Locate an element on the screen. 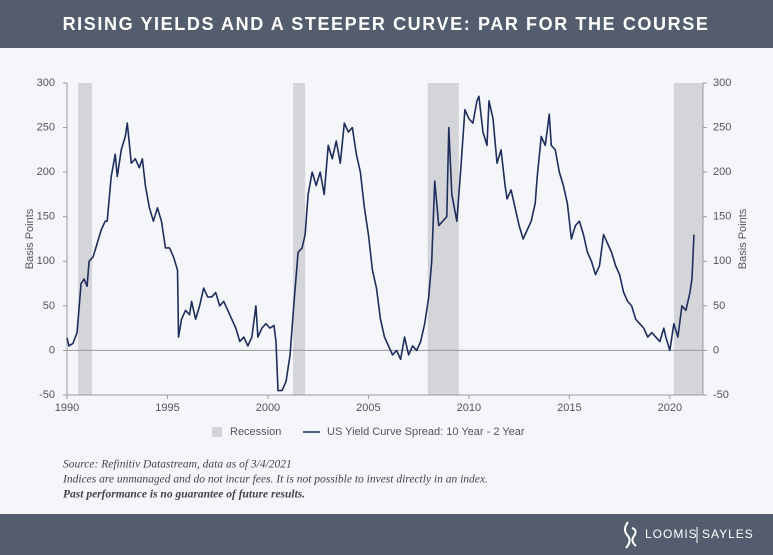  y2-tick-label: 150 is located at coordinates (722, 217).